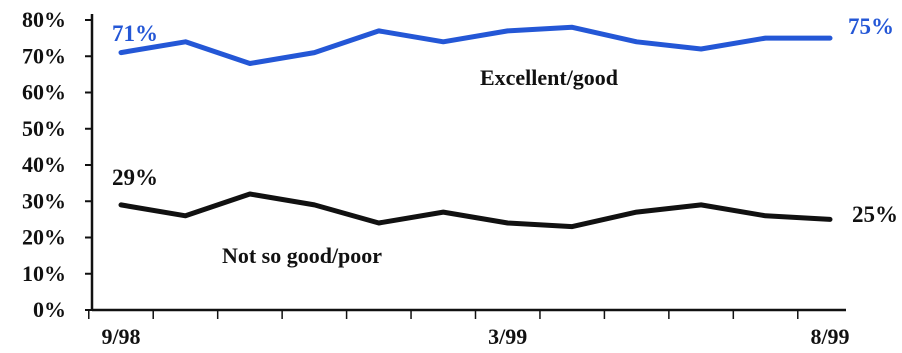  I want to click on y-tick-label: 20%, so click(44, 237).